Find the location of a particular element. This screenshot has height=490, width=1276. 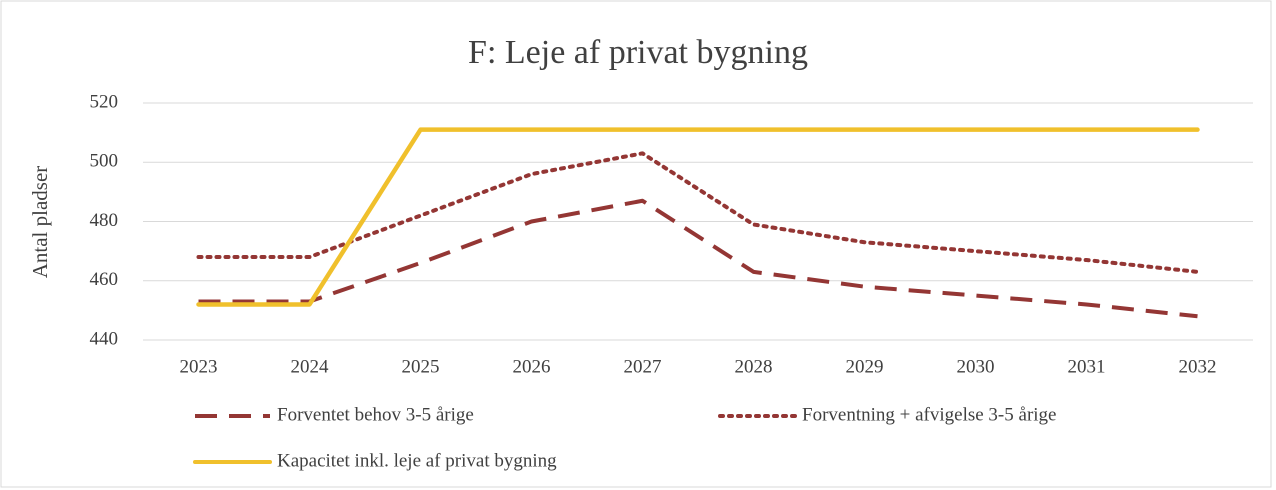

y-tick-label: 480 is located at coordinates (104, 220).